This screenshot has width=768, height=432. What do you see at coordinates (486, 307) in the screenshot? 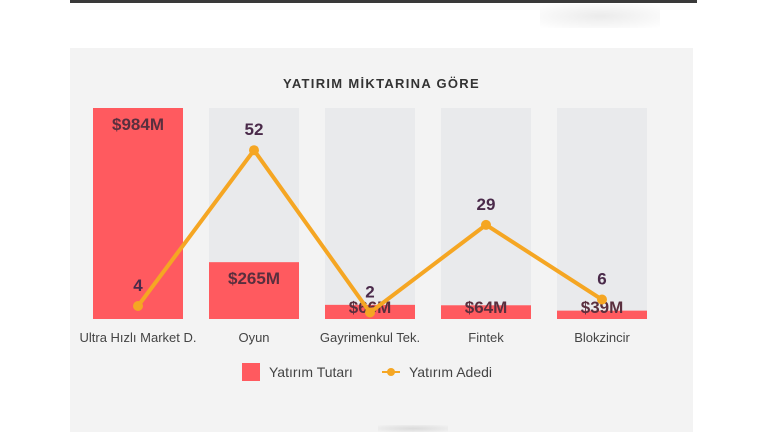
I see `bar-label: $64M` at bounding box center [486, 307].